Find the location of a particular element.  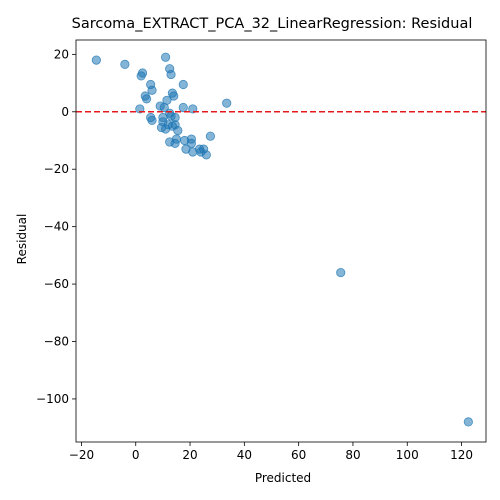

x-tick-label: 100 is located at coordinates (407, 455).